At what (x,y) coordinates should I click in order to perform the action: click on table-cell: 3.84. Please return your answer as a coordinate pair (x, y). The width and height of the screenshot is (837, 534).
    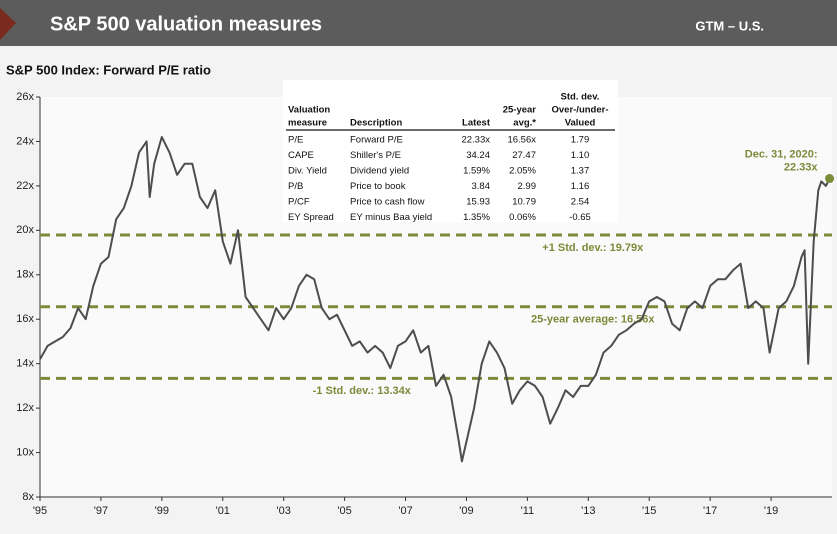
    Looking at the image, I should click on (481, 186).